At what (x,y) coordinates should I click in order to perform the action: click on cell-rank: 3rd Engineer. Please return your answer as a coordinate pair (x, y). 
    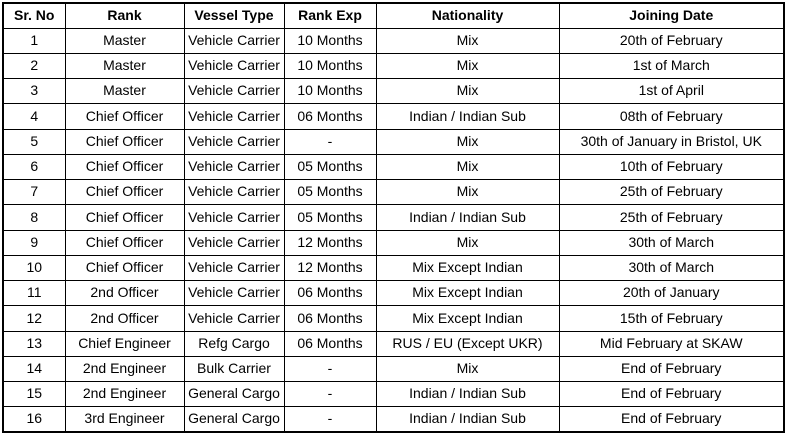
    Looking at the image, I should click on (124, 419).